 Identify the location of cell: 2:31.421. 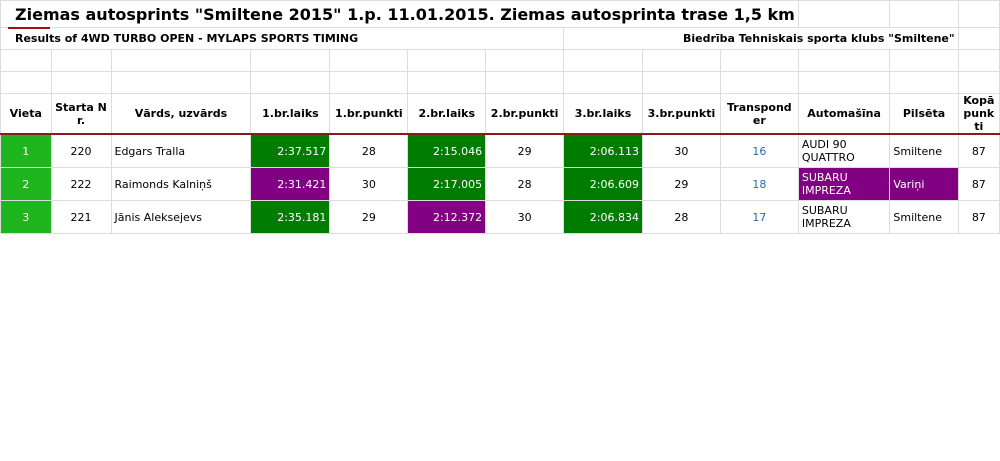
(290, 184).